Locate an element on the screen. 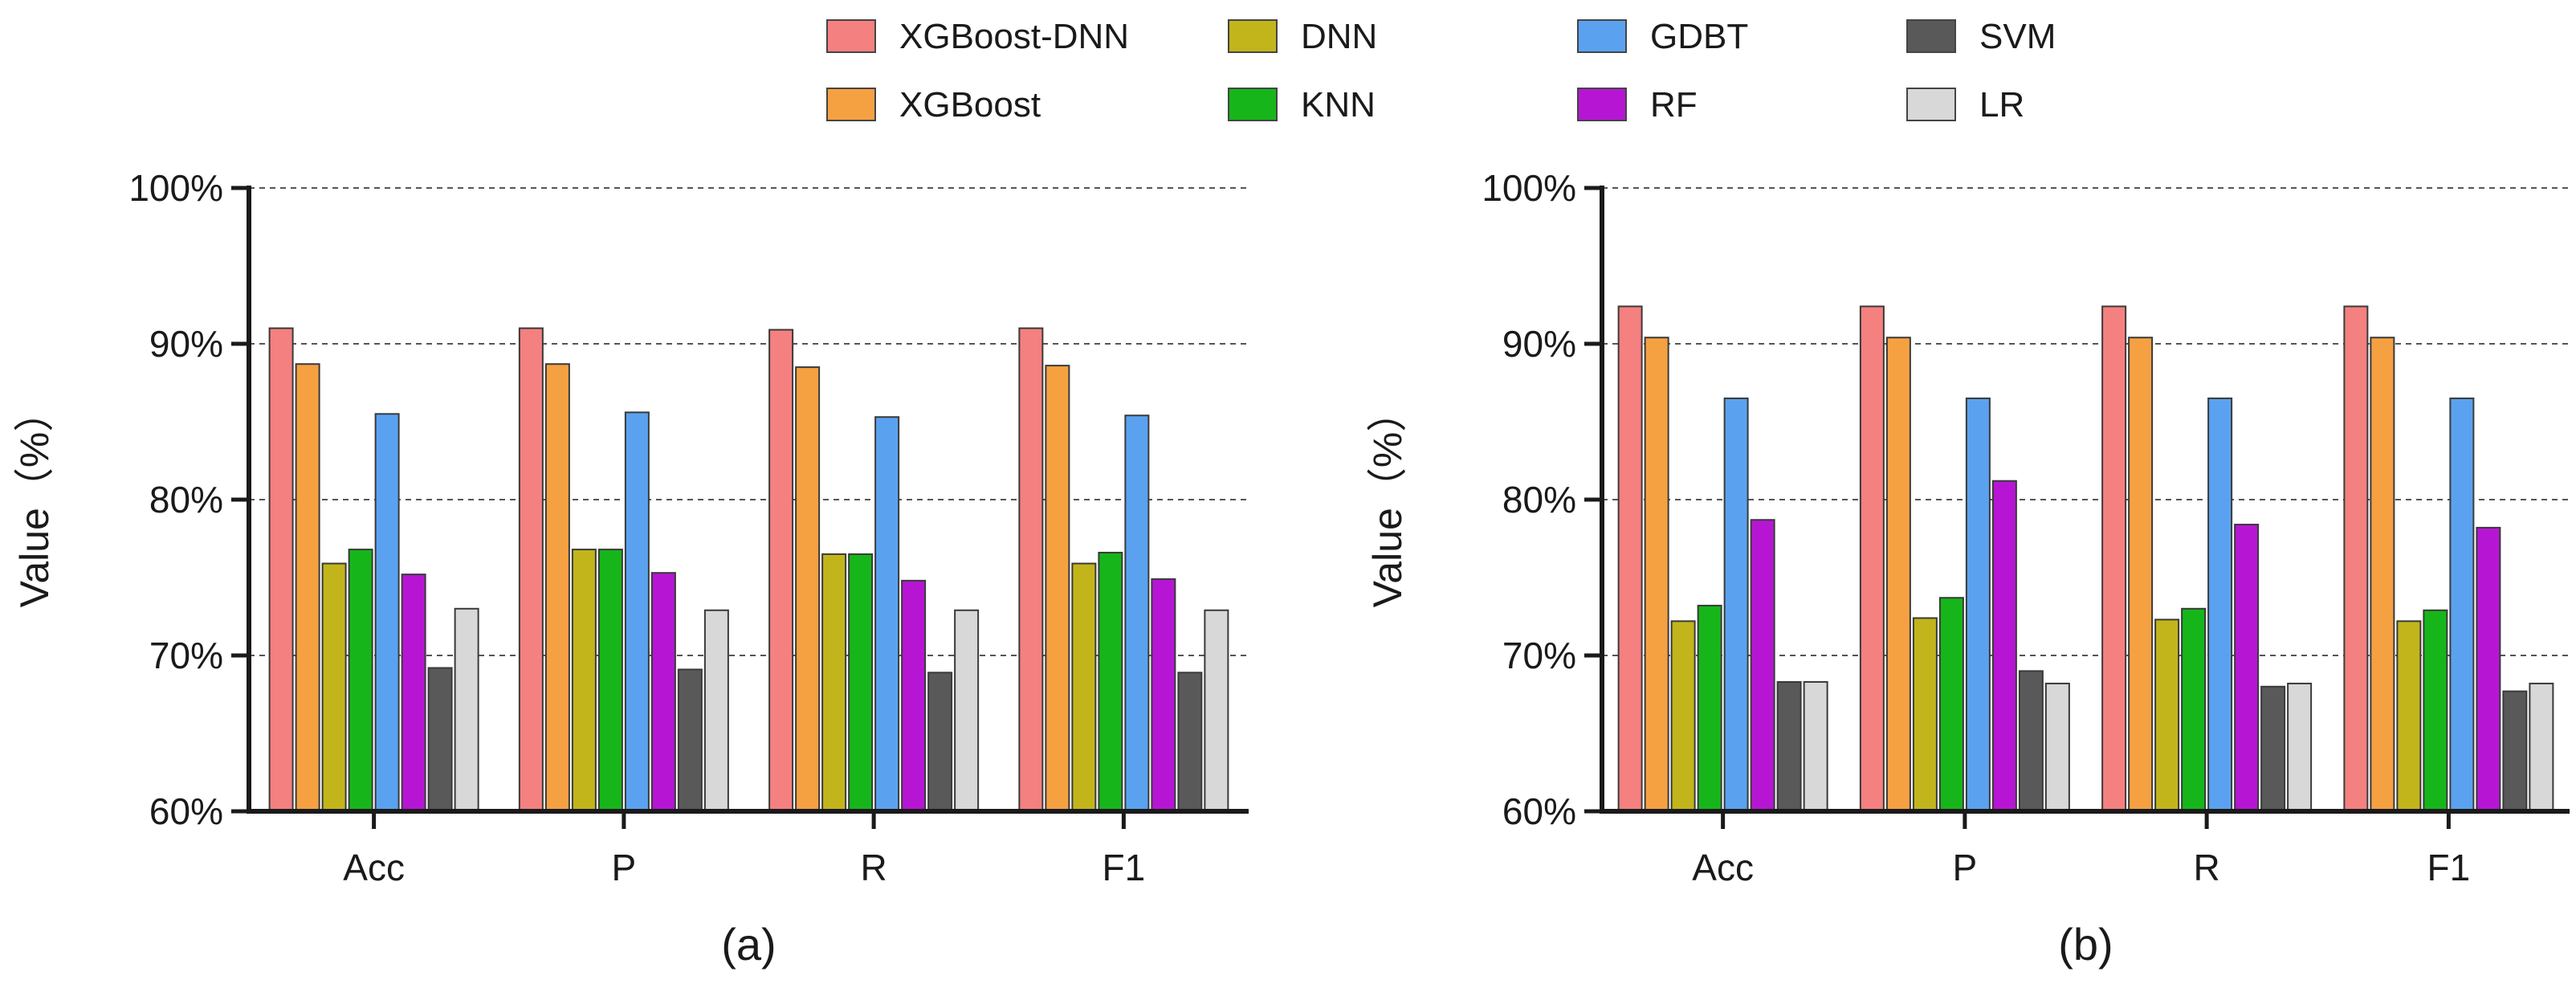 Image resolution: width=2576 pixels, height=988 pixels. x-tick-label-acc: Acc is located at coordinates (374, 867).